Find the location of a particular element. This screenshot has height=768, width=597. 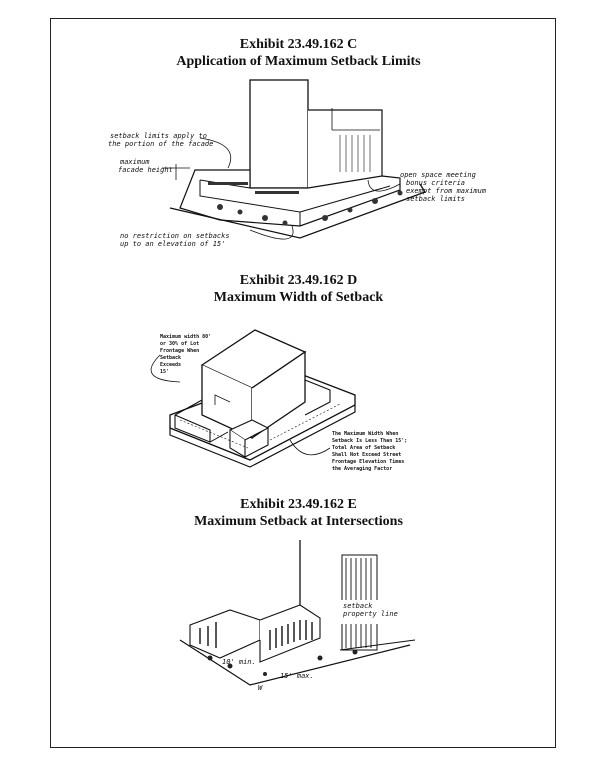

annot-max-width-3: Frontage When is located at coordinates (179, 351).